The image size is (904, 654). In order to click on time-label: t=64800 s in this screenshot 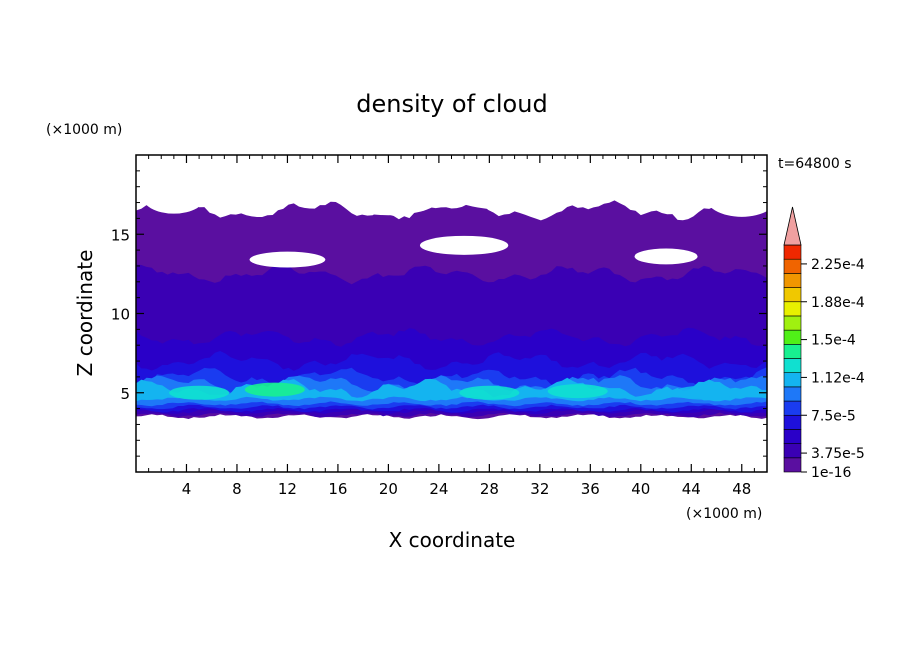, I will do `click(815, 164)`.